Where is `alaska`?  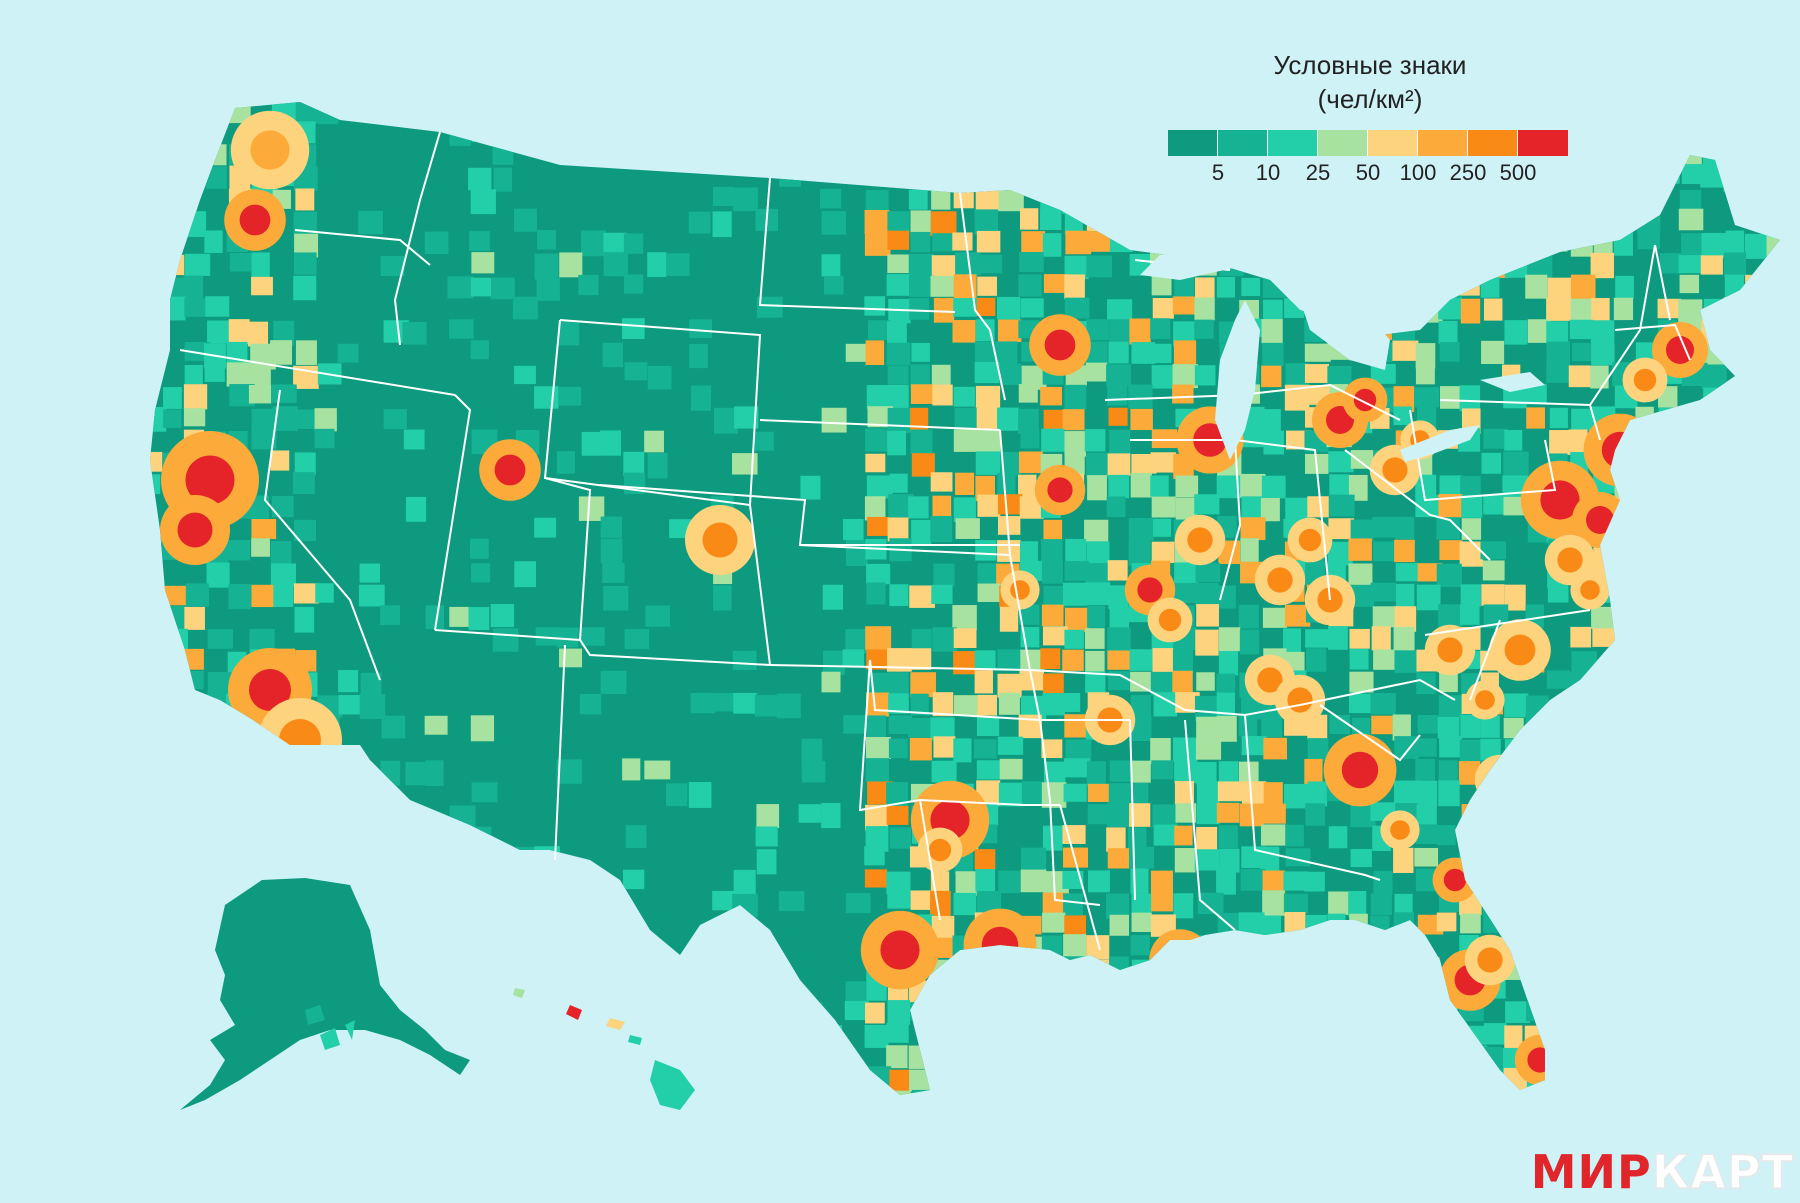 alaska is located at coordinates (325, 994).